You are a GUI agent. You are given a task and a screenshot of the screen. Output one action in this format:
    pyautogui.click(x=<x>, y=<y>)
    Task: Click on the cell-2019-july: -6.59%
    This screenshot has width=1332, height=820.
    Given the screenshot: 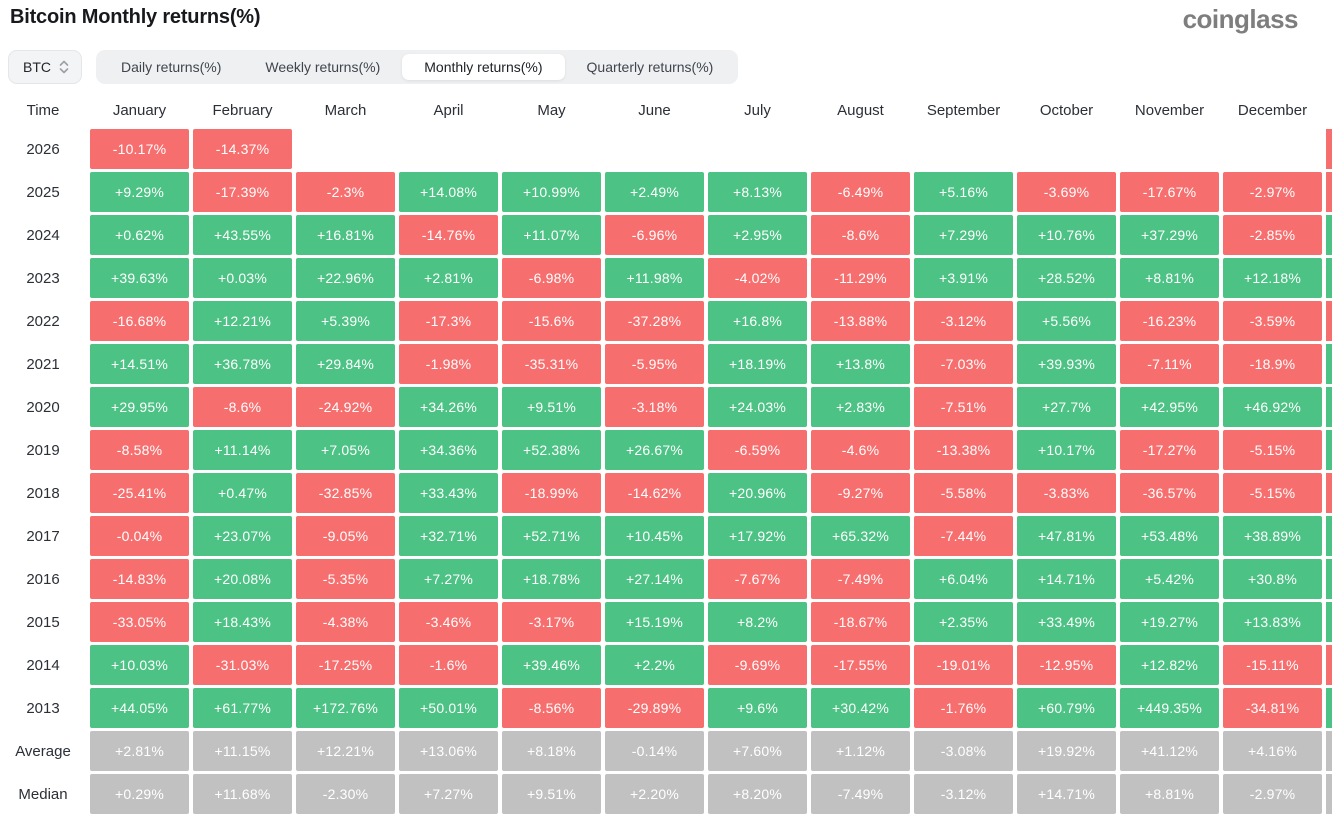 What is the action you would take?
    pyautogui.click(x=757, y=450)
    